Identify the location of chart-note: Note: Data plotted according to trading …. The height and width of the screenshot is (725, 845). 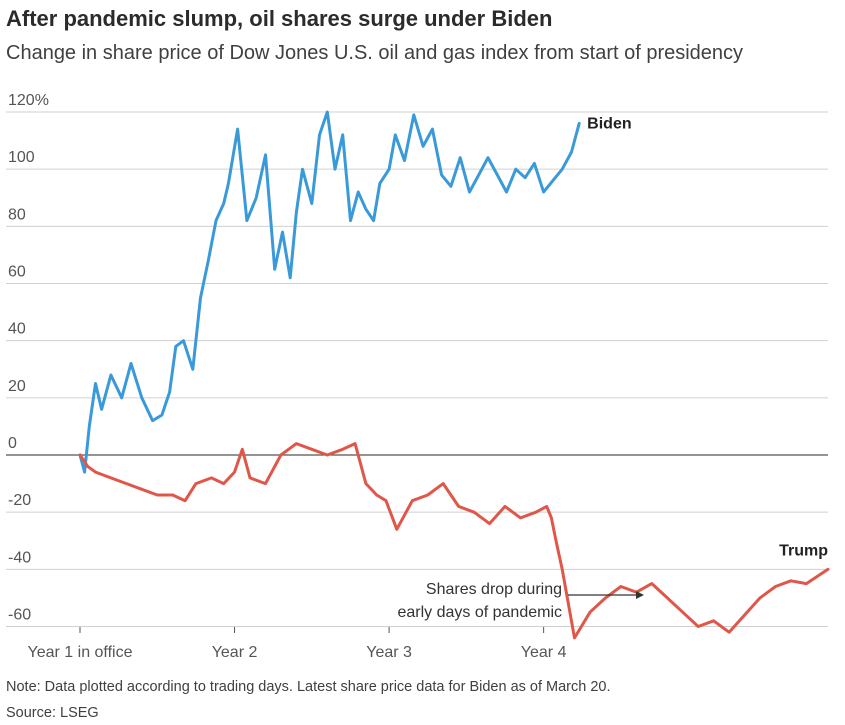
(308, 687).